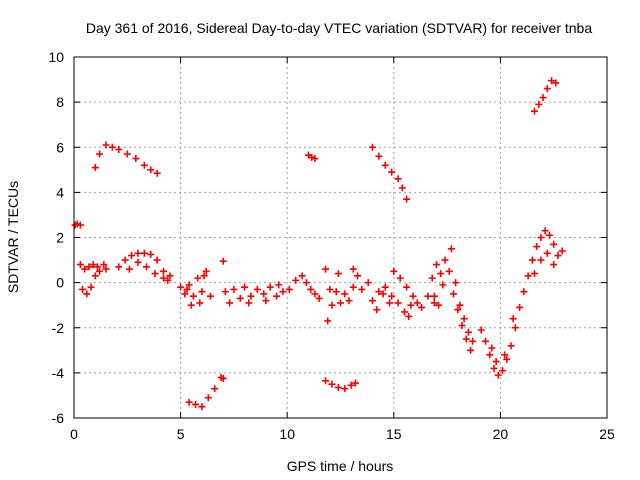 The image size is (640, 480). I want to click on y-tick-label: 0, so click(60, 283).